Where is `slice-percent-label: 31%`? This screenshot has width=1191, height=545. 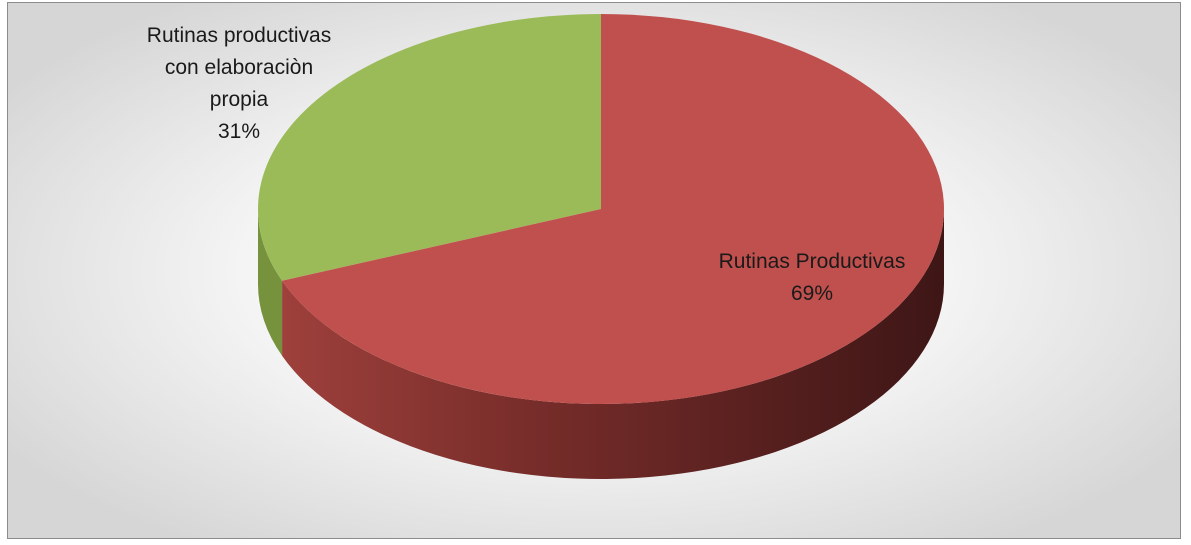 slice-percent-label: 31% is located at coordinates (239, 131).